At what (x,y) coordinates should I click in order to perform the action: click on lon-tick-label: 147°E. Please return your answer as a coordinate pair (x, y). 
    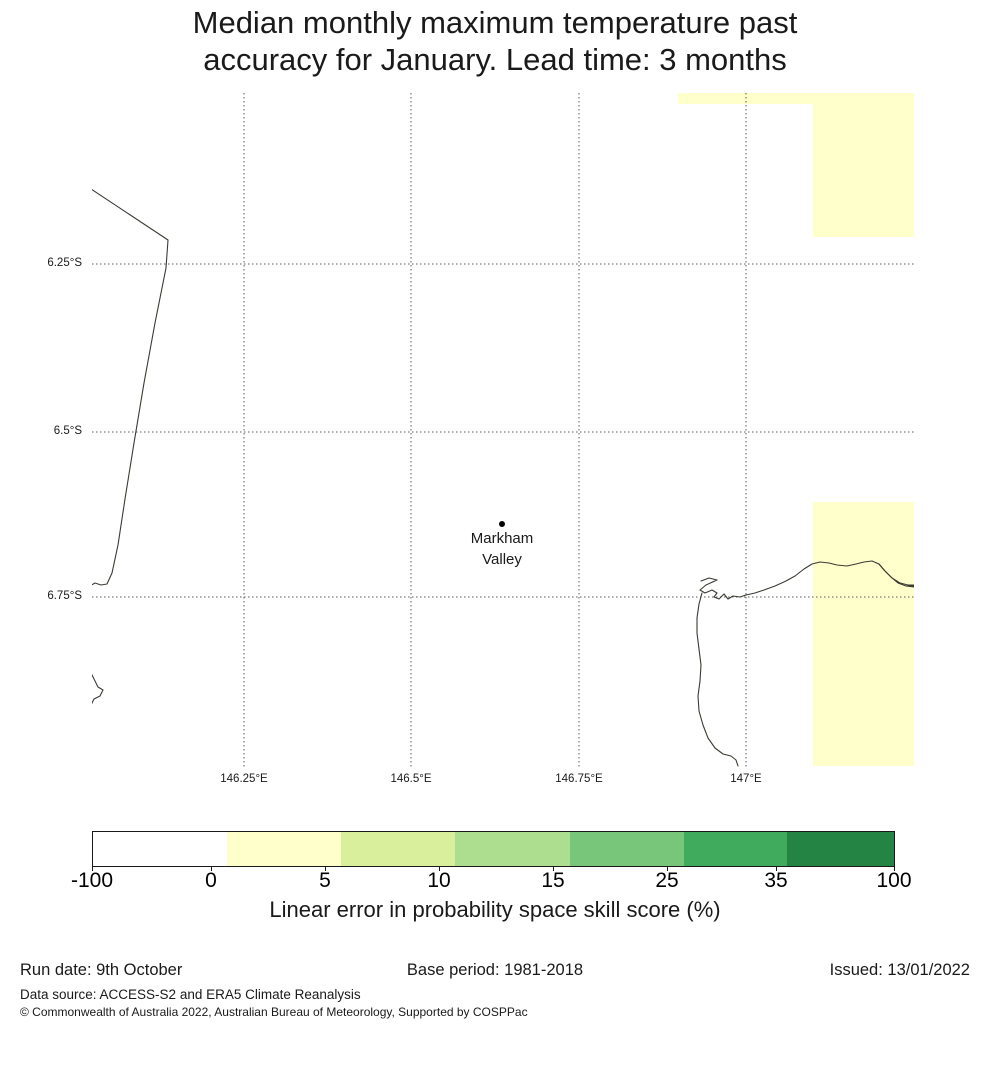
    Looking at the image, I should click on (746, 779).